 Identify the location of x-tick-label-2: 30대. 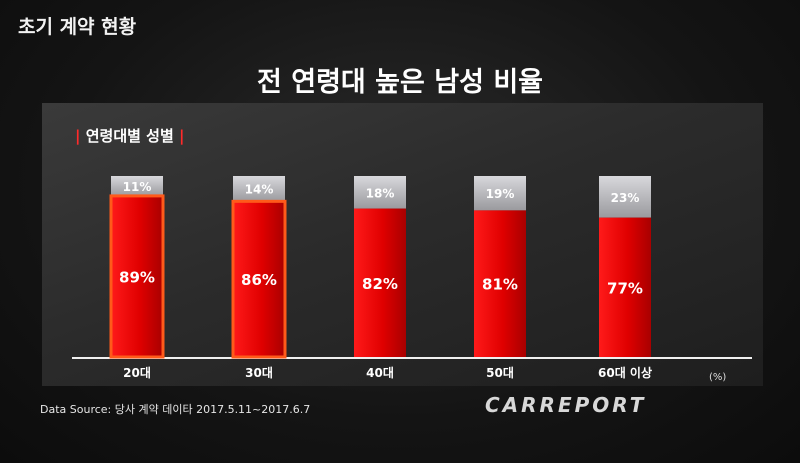
(259, 373).